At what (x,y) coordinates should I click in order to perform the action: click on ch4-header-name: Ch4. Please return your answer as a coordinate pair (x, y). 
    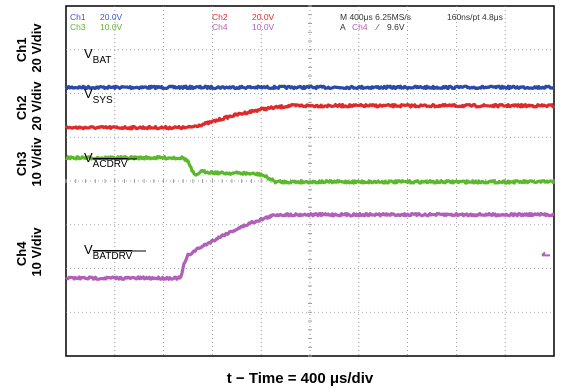
    Looking at the image, I should click on (220, 27).